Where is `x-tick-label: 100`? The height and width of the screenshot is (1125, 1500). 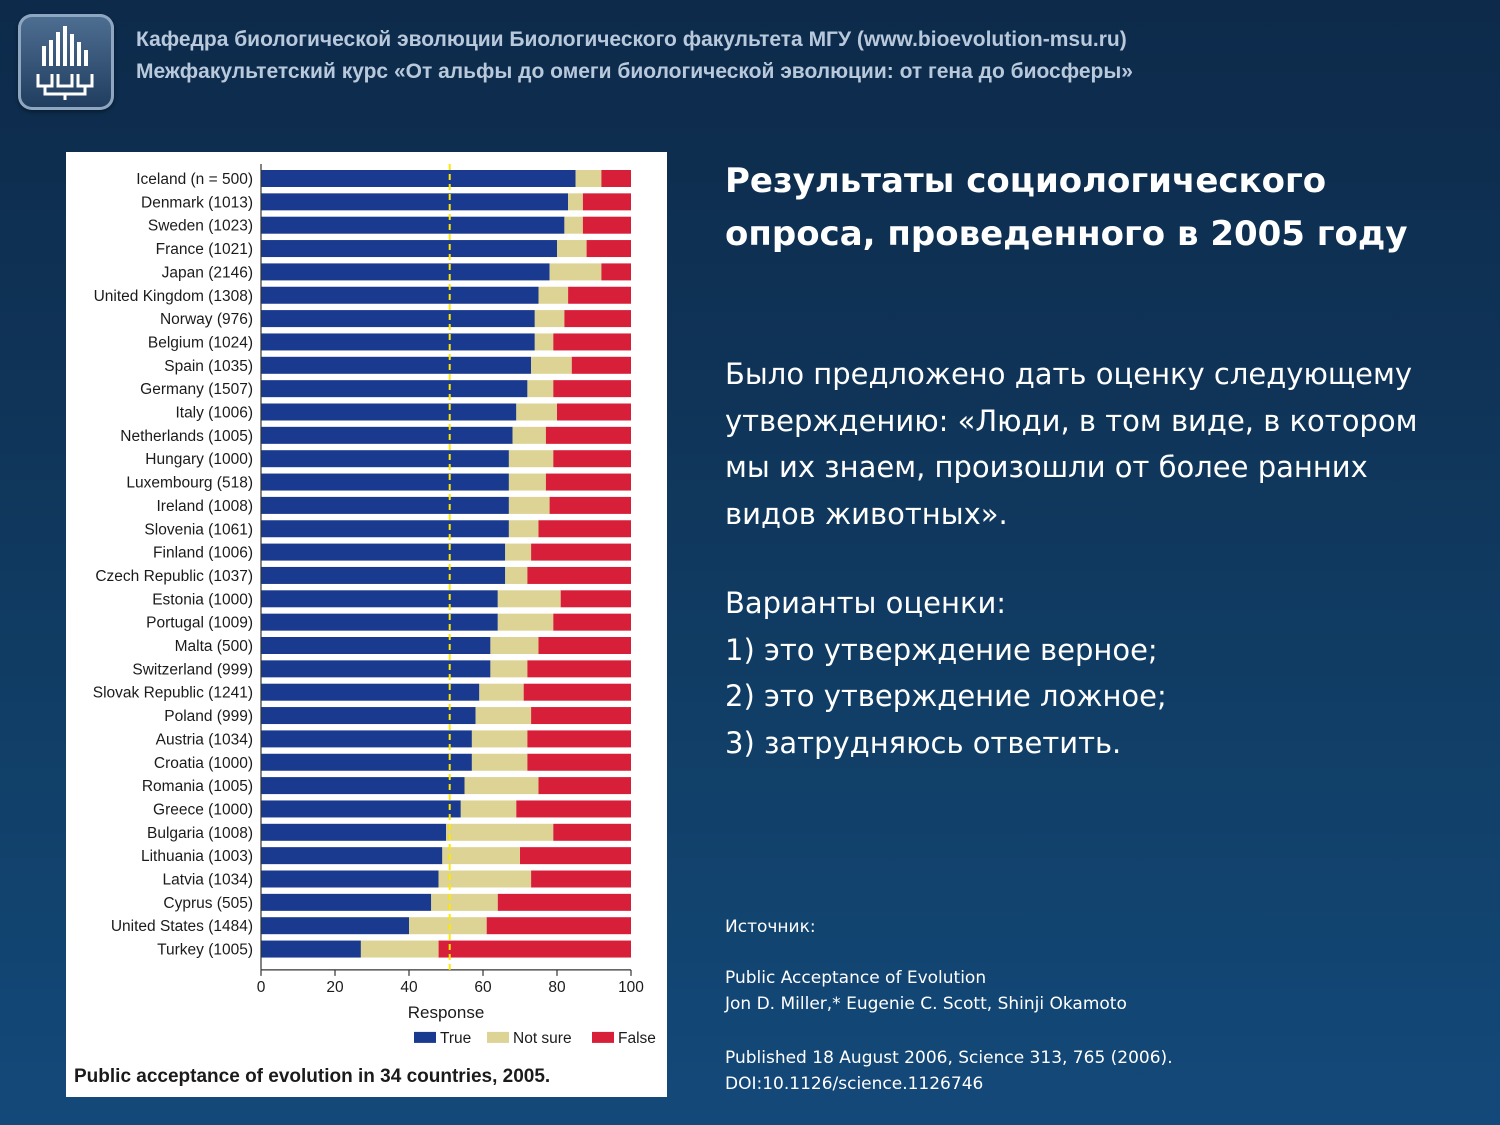
x-tick-label: 100 is located at coordinates (631, 987).